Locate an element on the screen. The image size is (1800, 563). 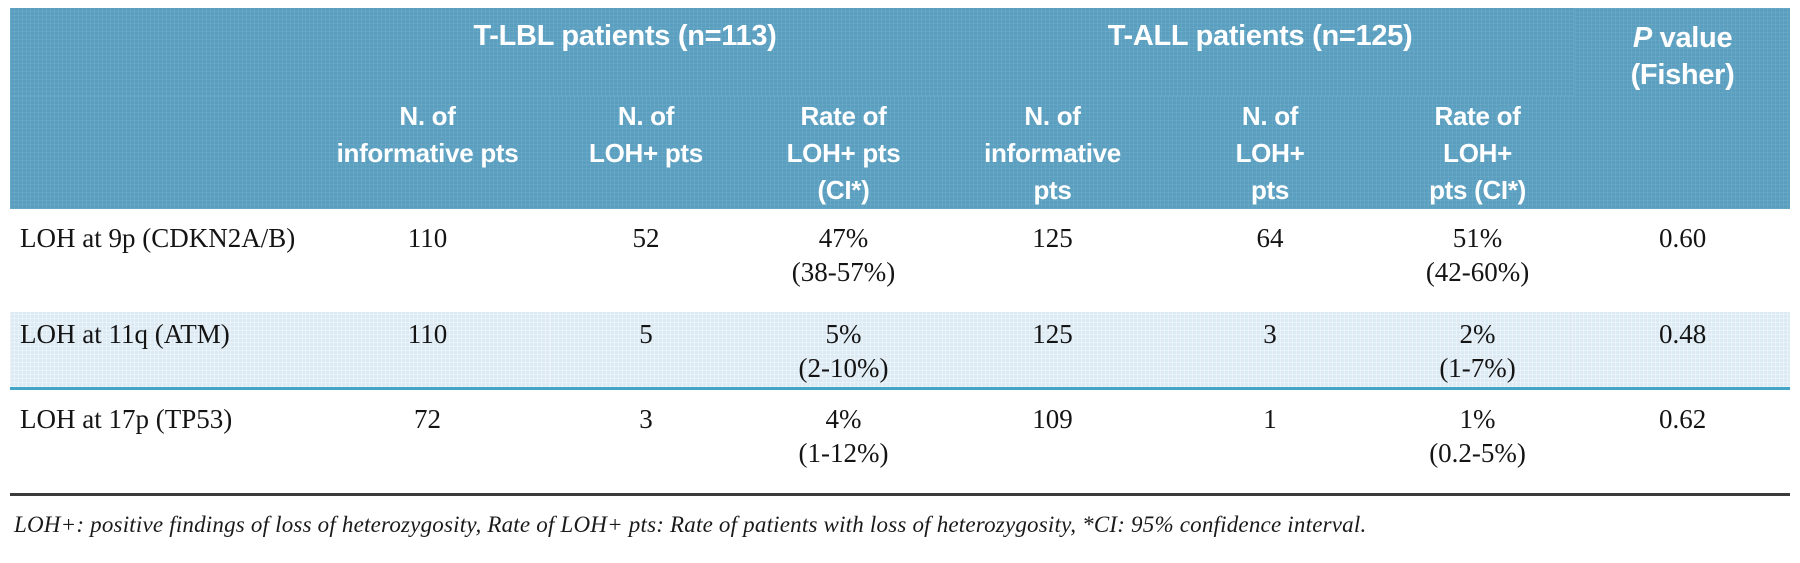
cell-tall-loh: 64 is located at coordinates (1270, 238).